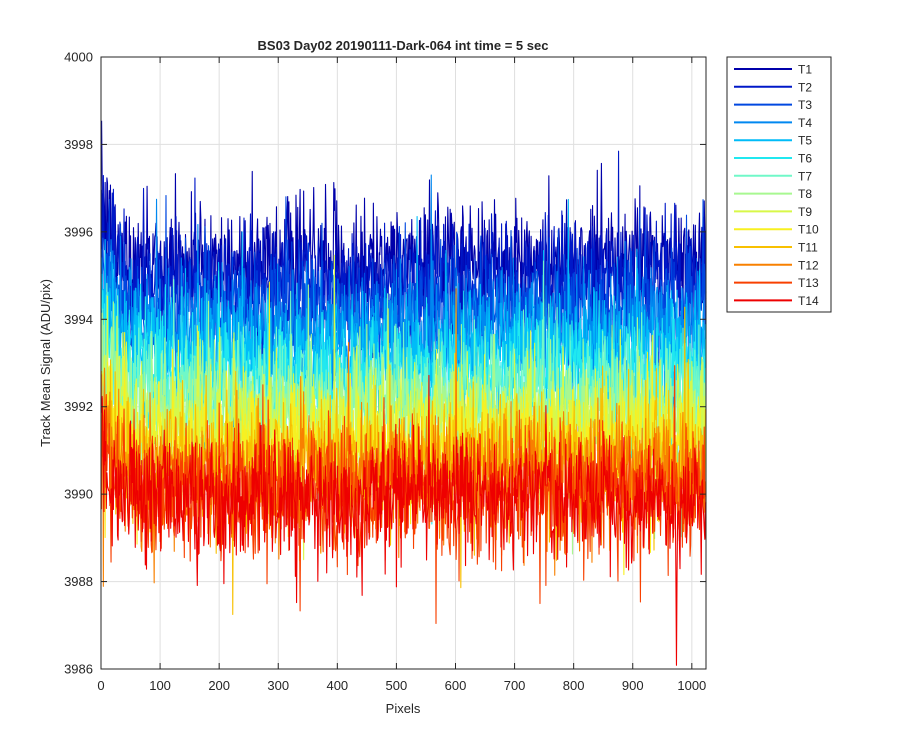 The image size is (900, 750). Describe the element at coordinates (45, 363) in the screenshot. I see `y-axis-label: Track Mean Signal (ADU/pix)` at that location.